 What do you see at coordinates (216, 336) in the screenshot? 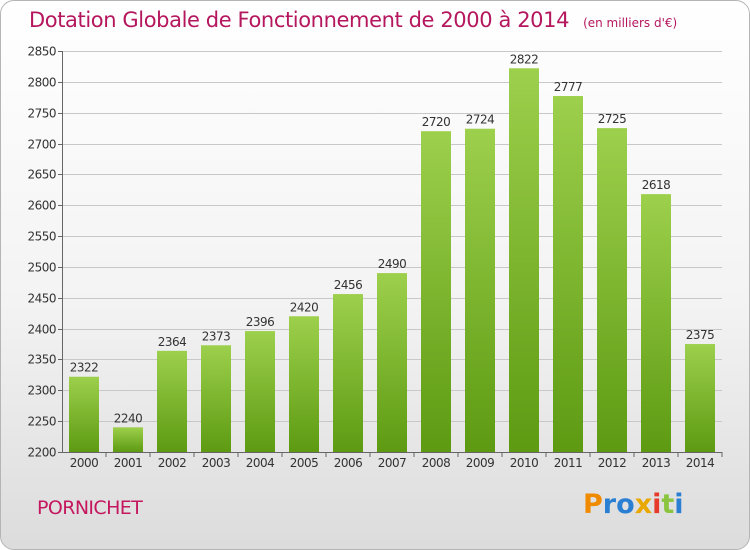
I see `data-label: 2373` at bounding box center [216, 336].